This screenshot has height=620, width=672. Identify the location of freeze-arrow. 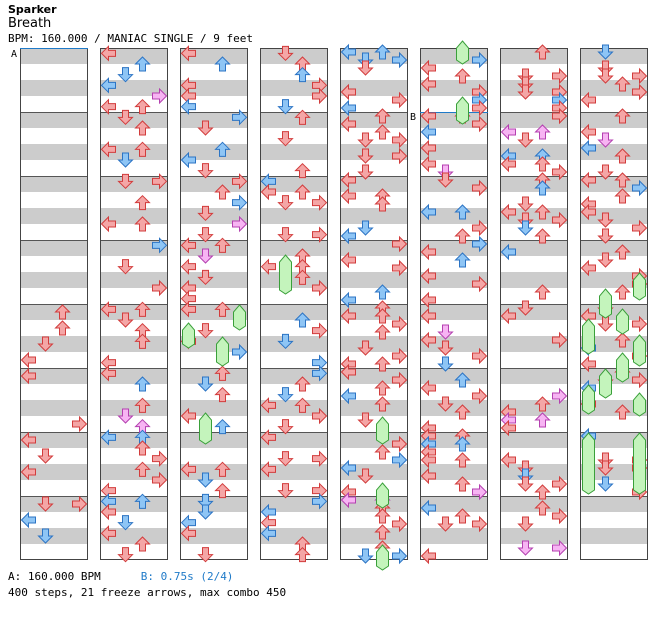
(622, 367).